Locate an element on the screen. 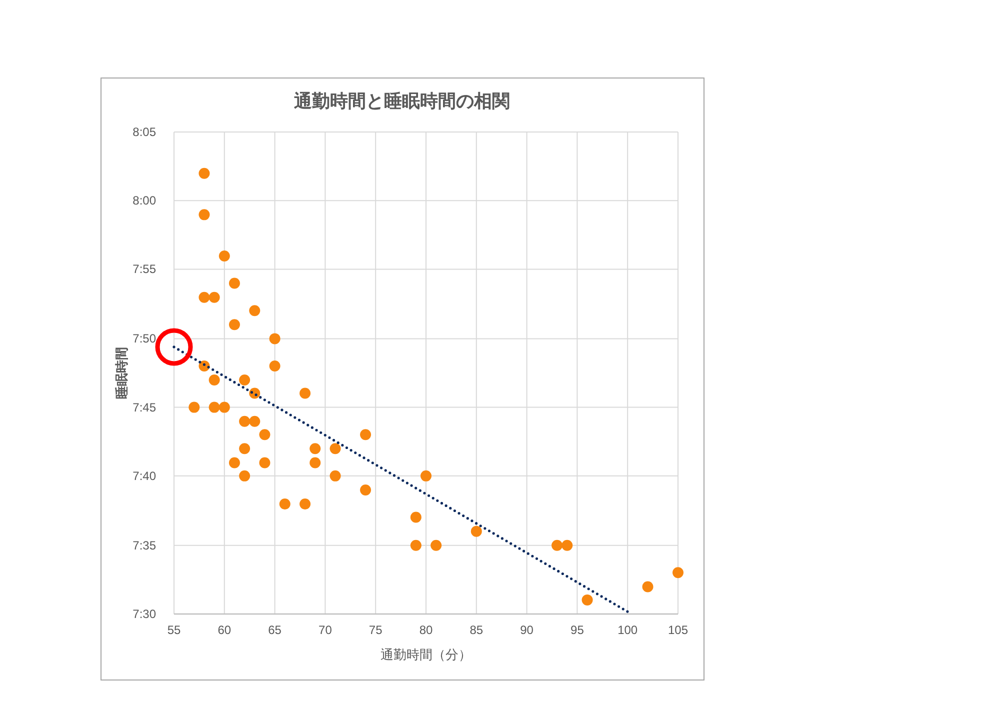  y-tick-label: 7:50 is located at coordinates (144, 339).